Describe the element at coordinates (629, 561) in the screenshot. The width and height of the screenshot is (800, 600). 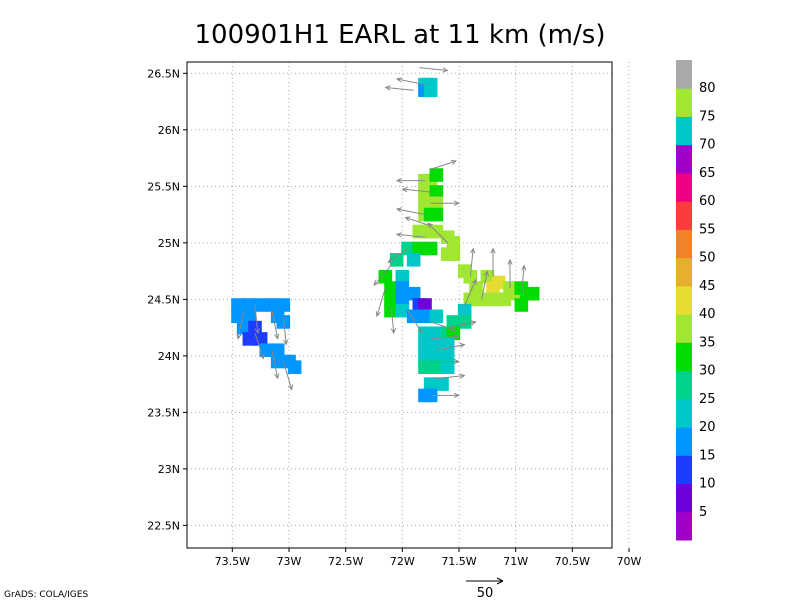
I see `x-tick-label: 70W` at that location.